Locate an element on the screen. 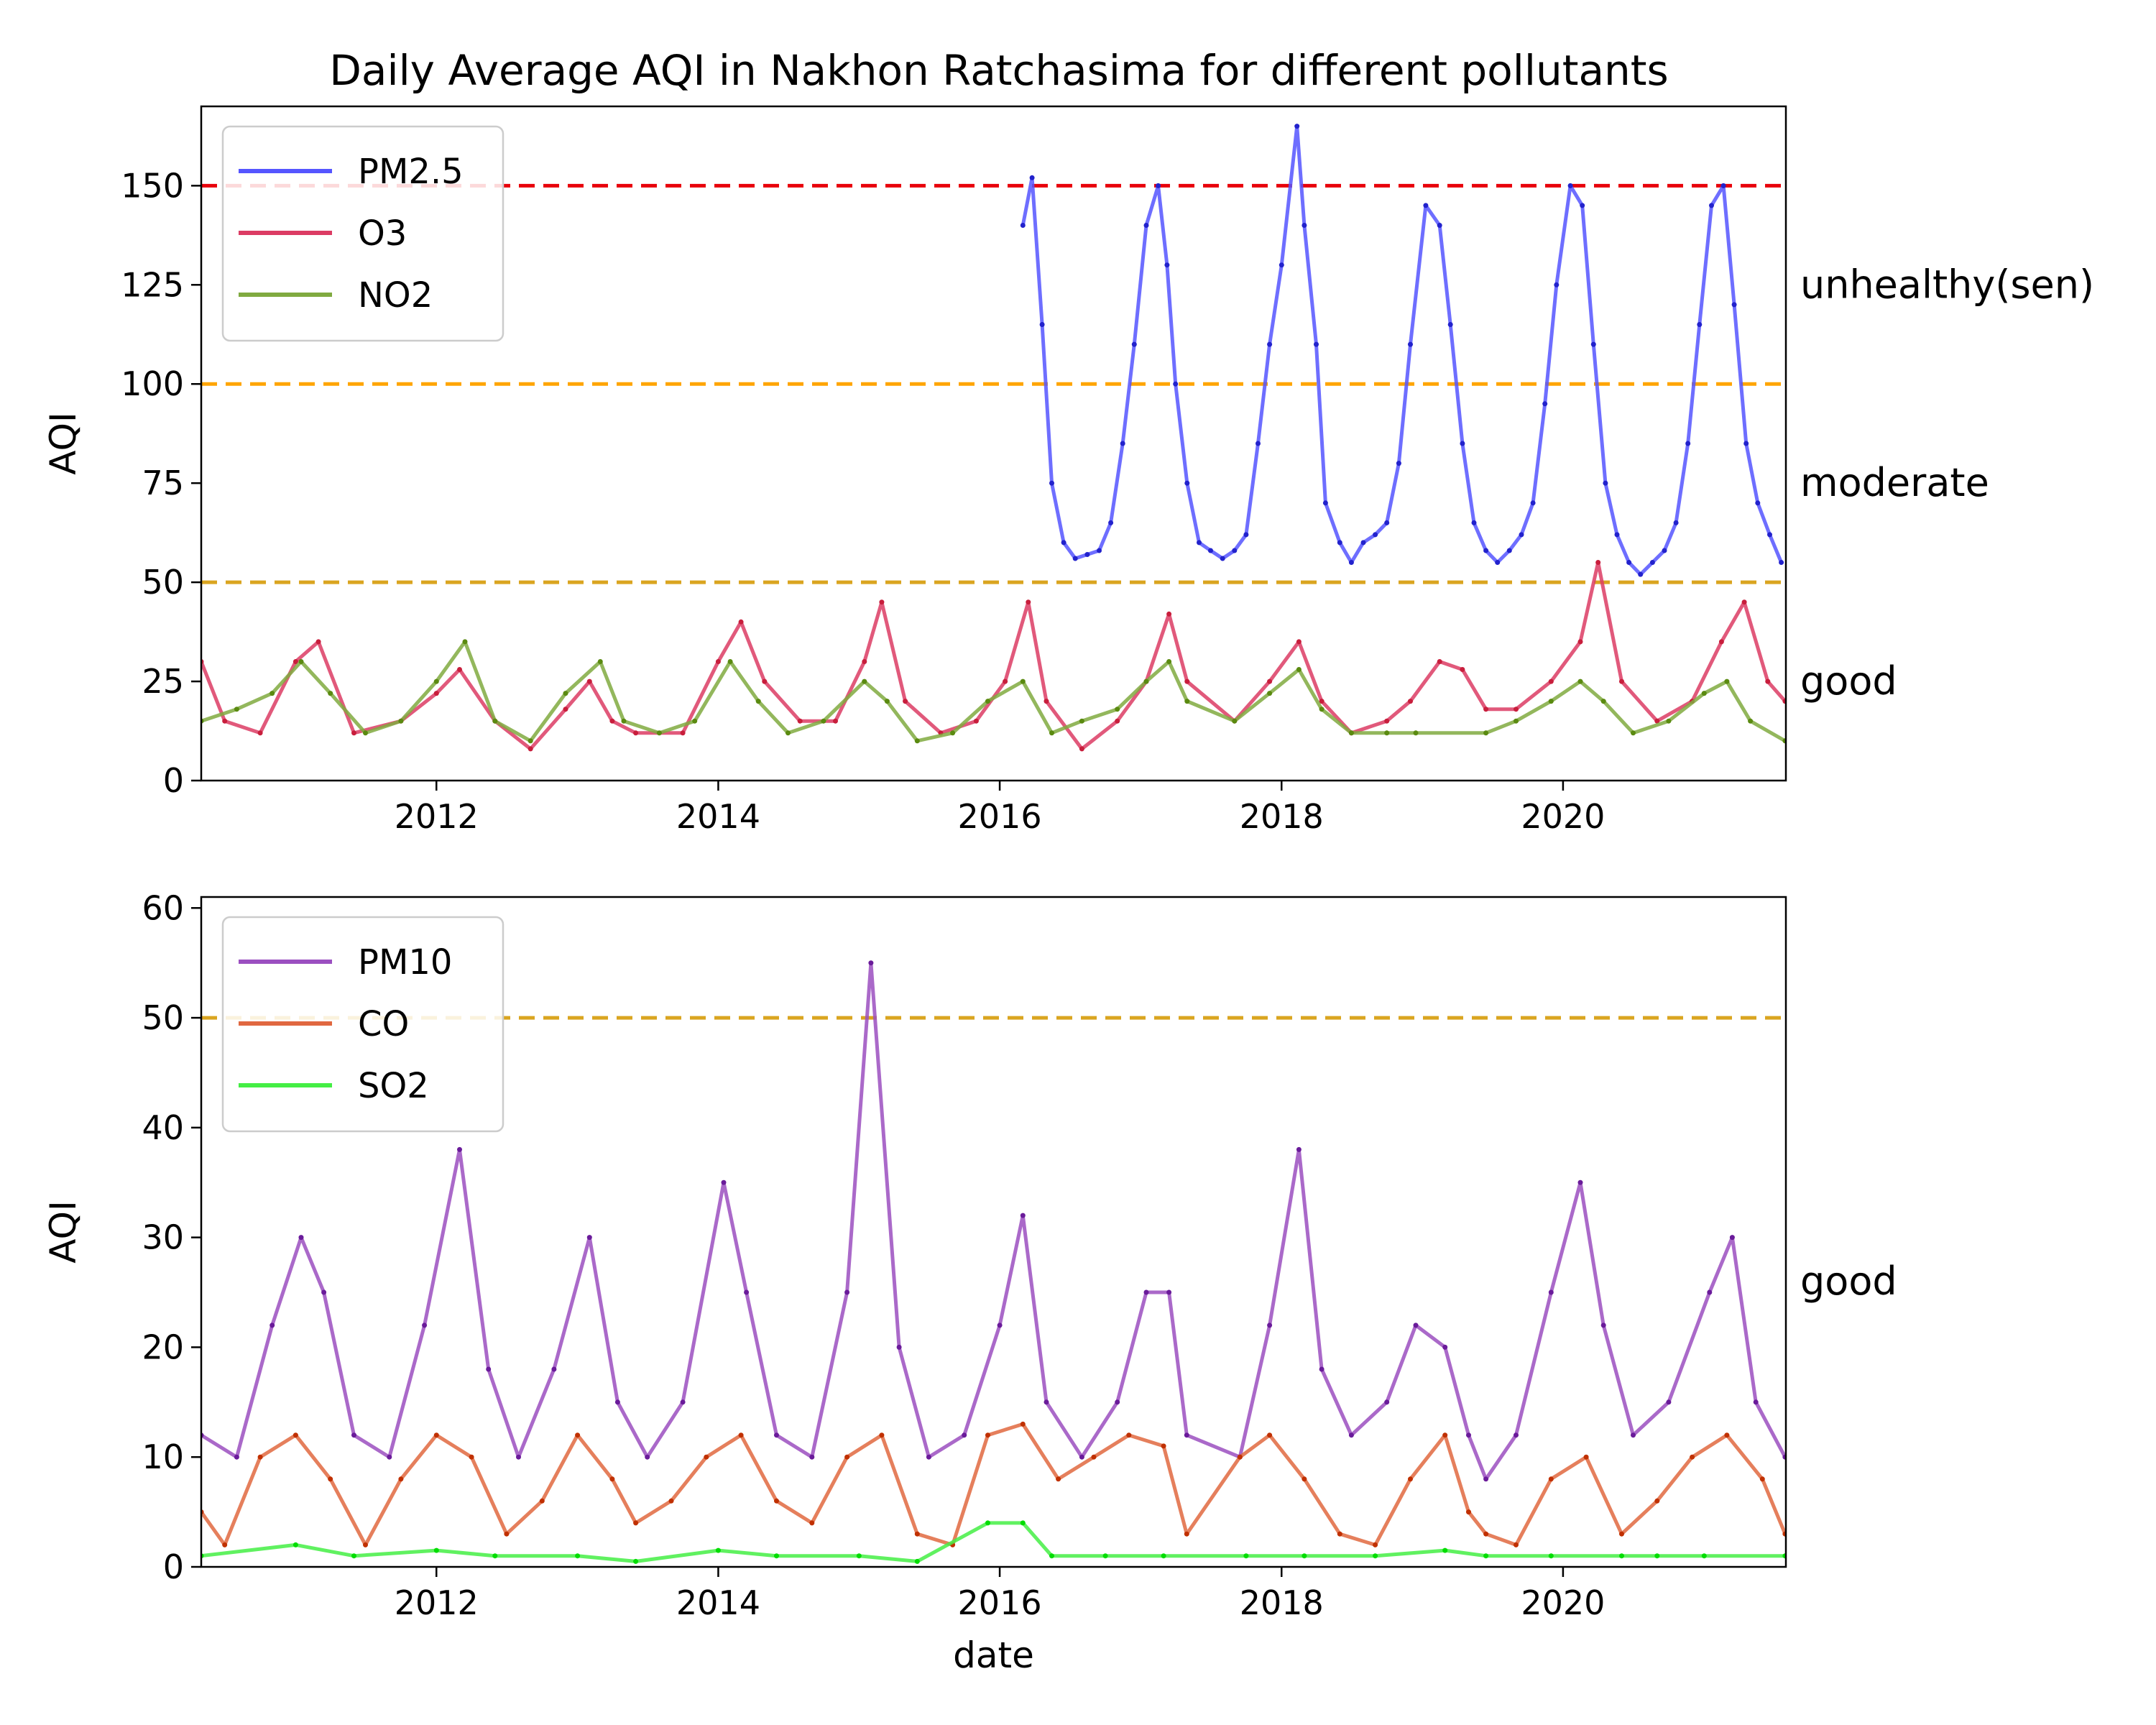 Image resolution: width=2156 pixels, height=1725 pixels. bottom-legend-label-so2: SO2 is located at coordinates (394, 1086).